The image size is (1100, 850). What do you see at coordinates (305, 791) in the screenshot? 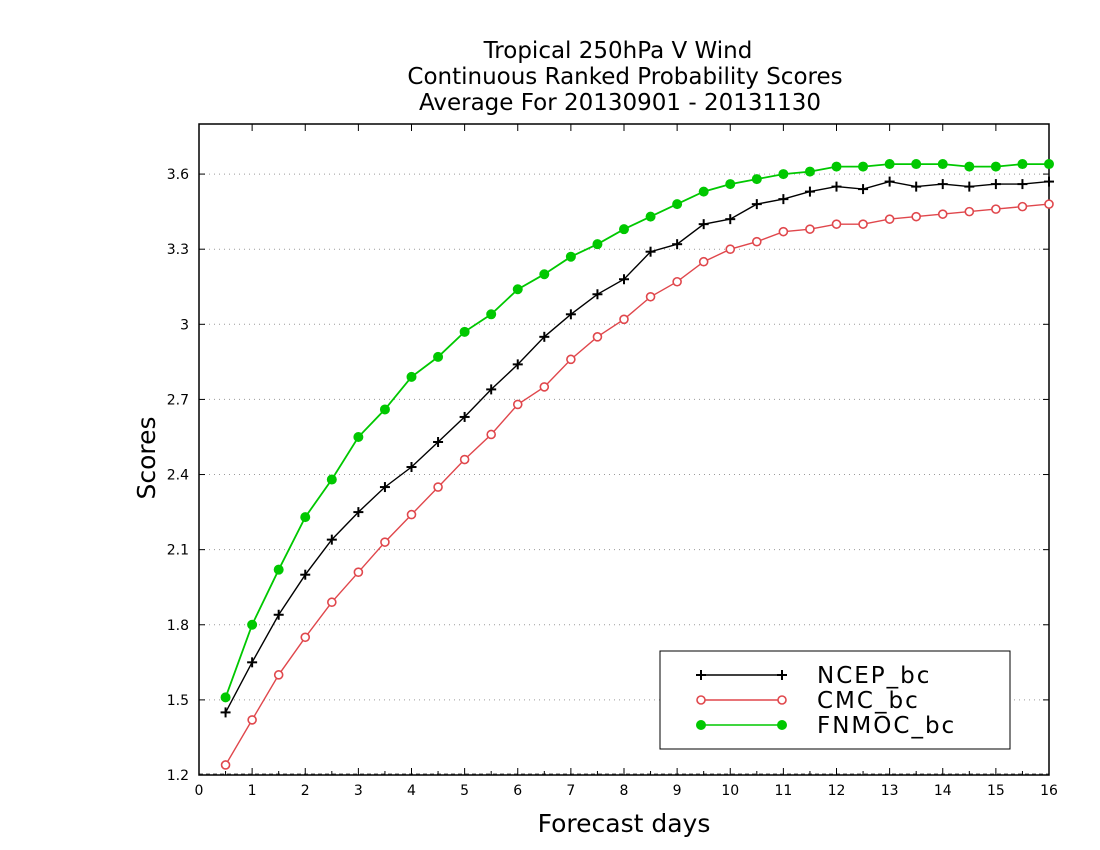
I see `x-tick-label-2: 2` at bounding box center [305, 791].